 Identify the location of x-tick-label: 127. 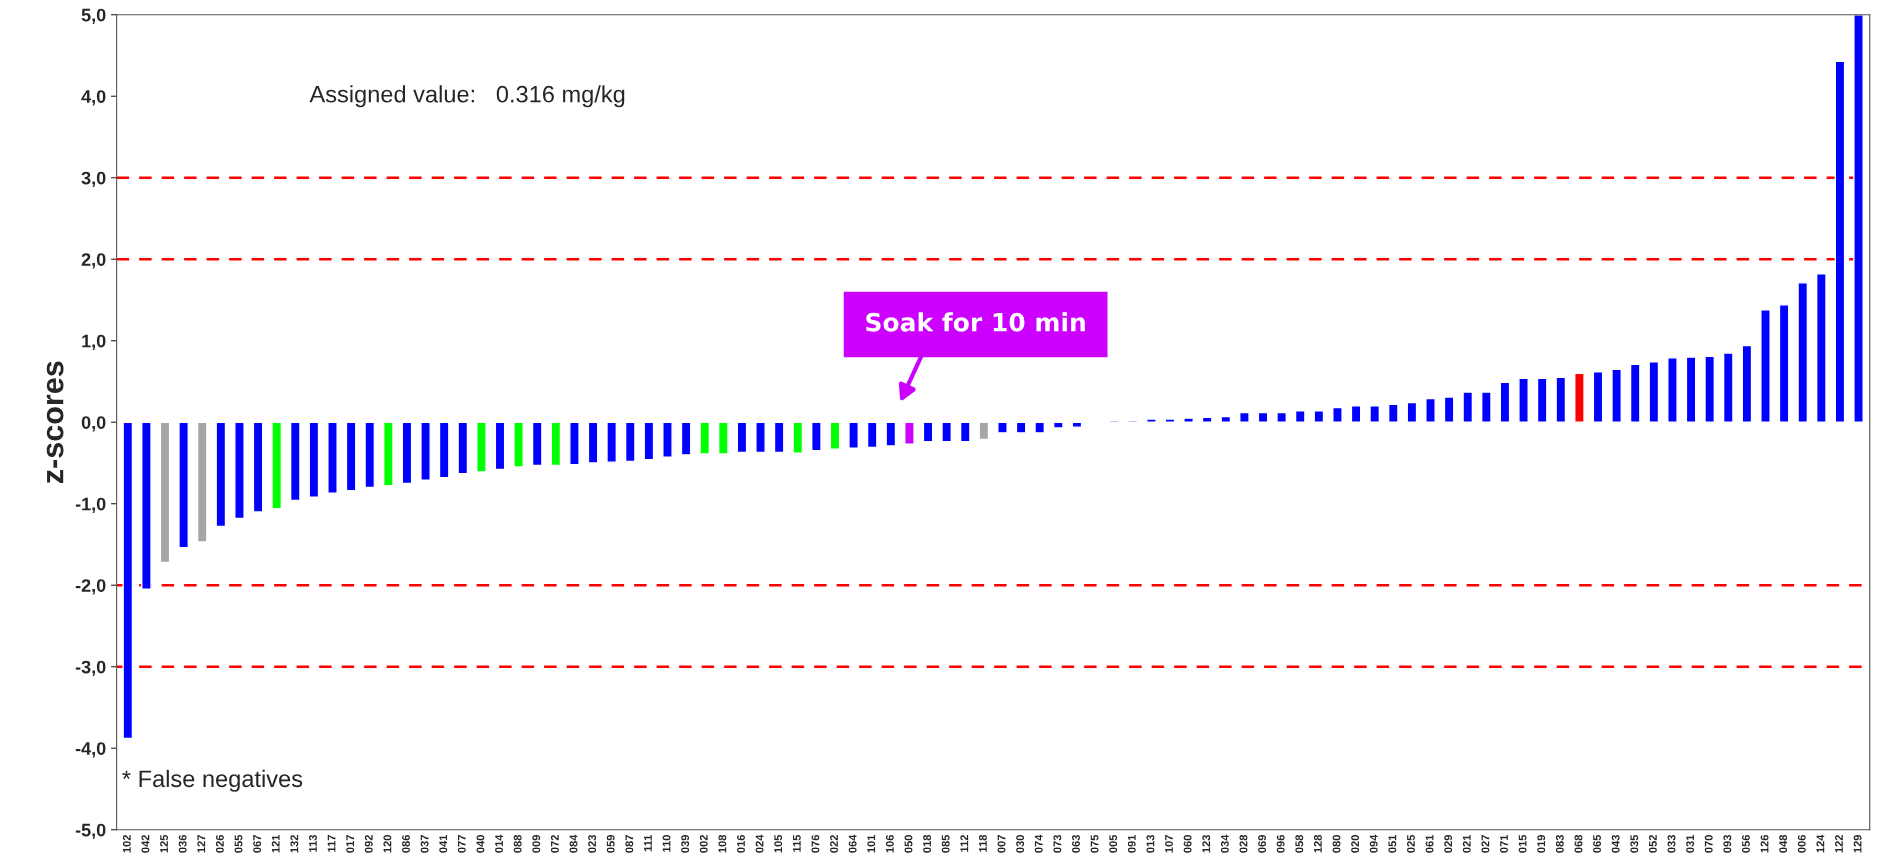
(201, 844).